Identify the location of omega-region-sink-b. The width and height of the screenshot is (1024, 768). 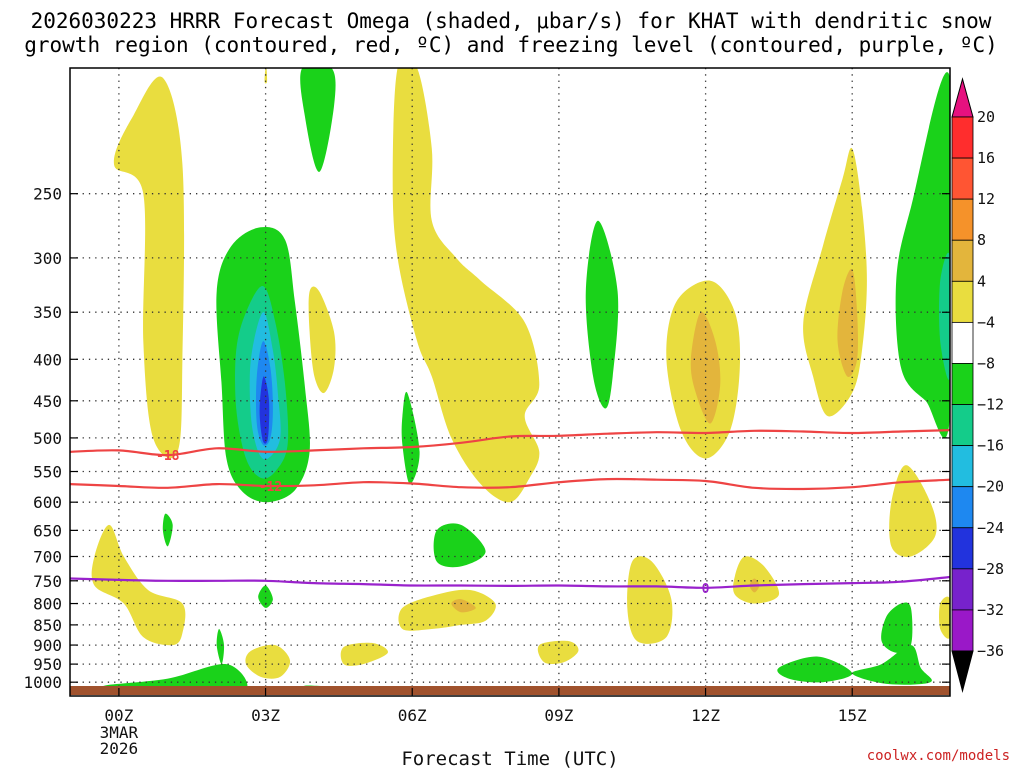
(266, 76).